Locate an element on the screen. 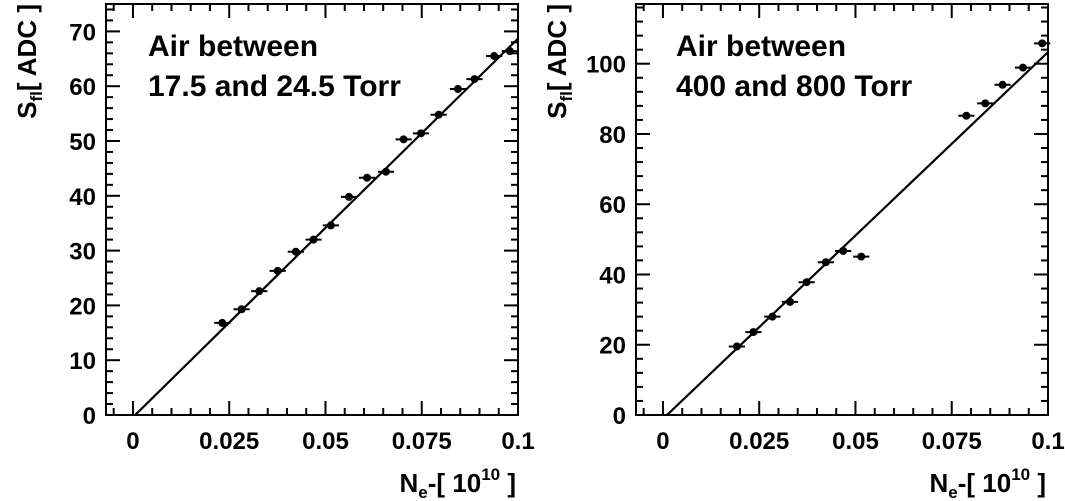 This screenshot has width=1065, height=501. annotation-line: 400 and 800 Torr is located at coordinates (794, 86).